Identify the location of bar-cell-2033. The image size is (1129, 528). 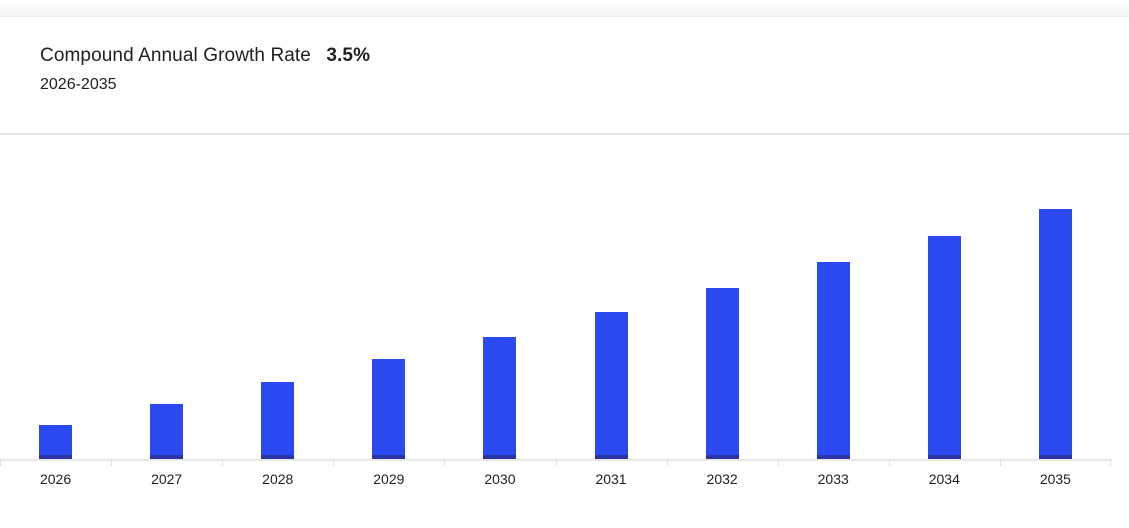
(833, 334).